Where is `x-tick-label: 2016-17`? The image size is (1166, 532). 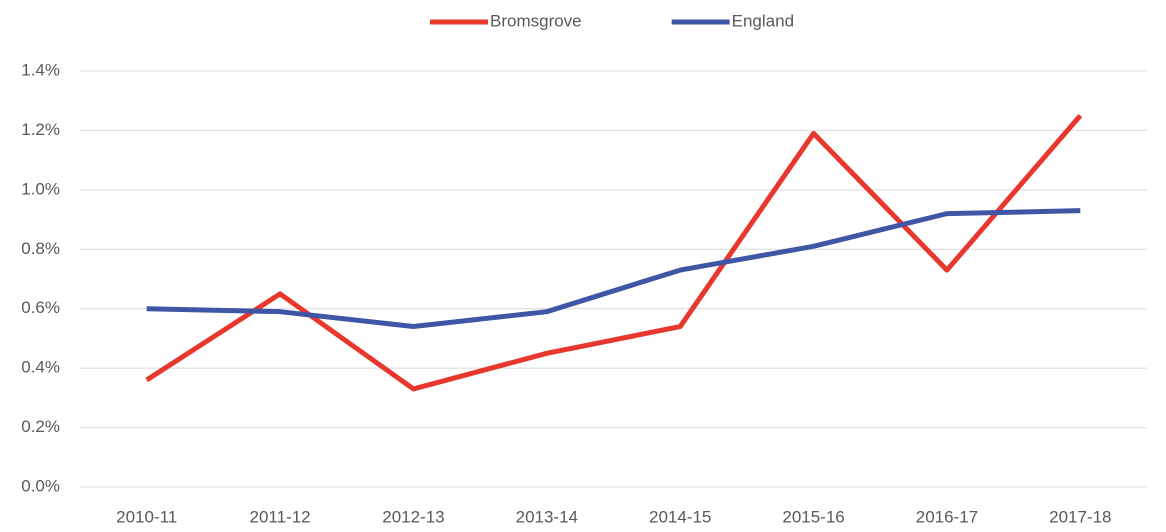 x-tick-label: 2016-17 is located at coordinates (947, 516).